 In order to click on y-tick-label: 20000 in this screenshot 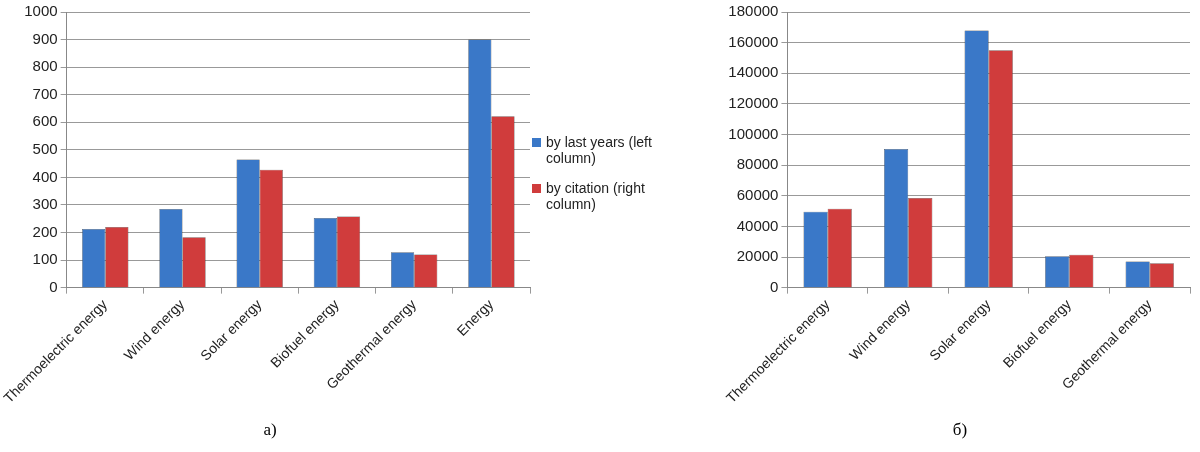, I will do `click(757, 256)`.